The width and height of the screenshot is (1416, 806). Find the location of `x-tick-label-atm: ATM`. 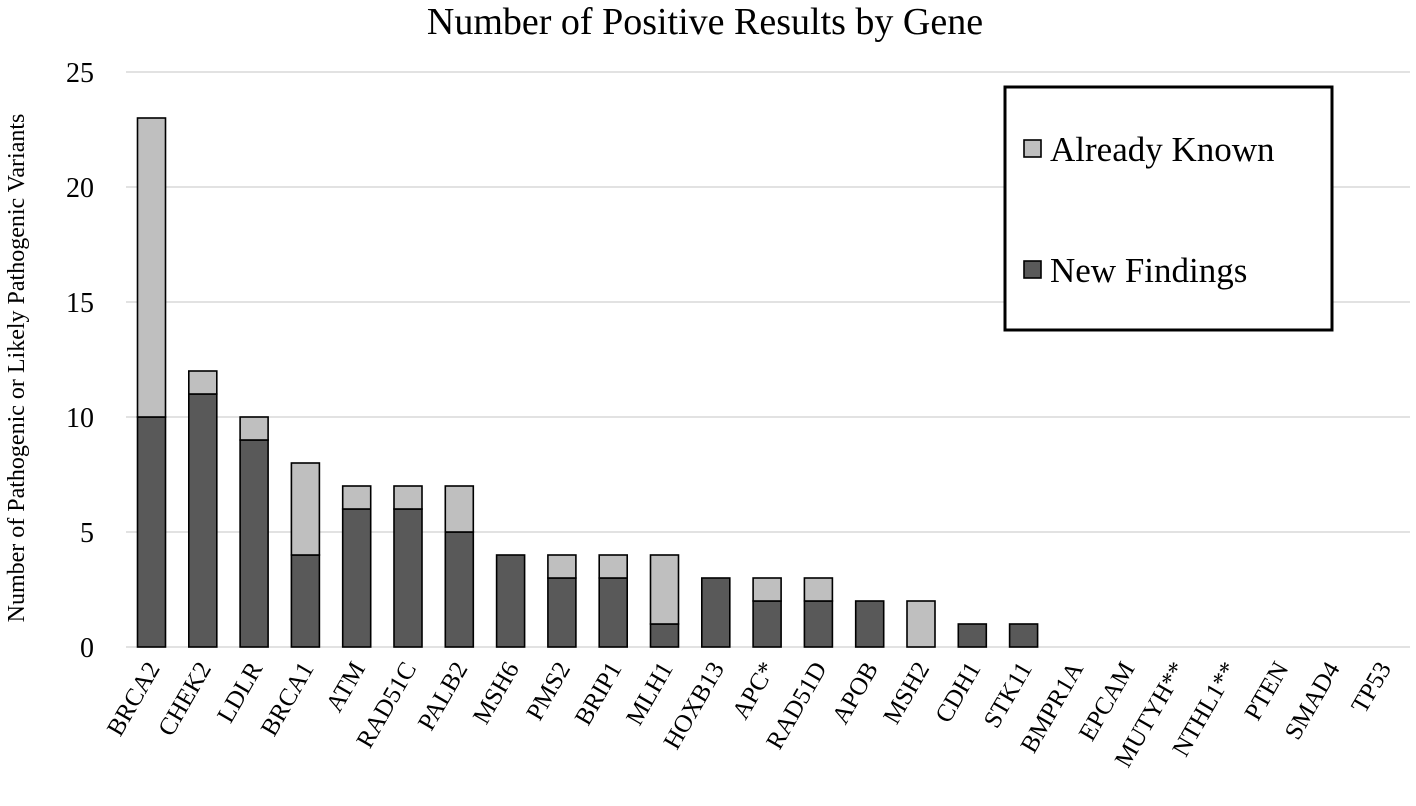

x-tick-label-atm: ATM is located at coordinates (346, 687).